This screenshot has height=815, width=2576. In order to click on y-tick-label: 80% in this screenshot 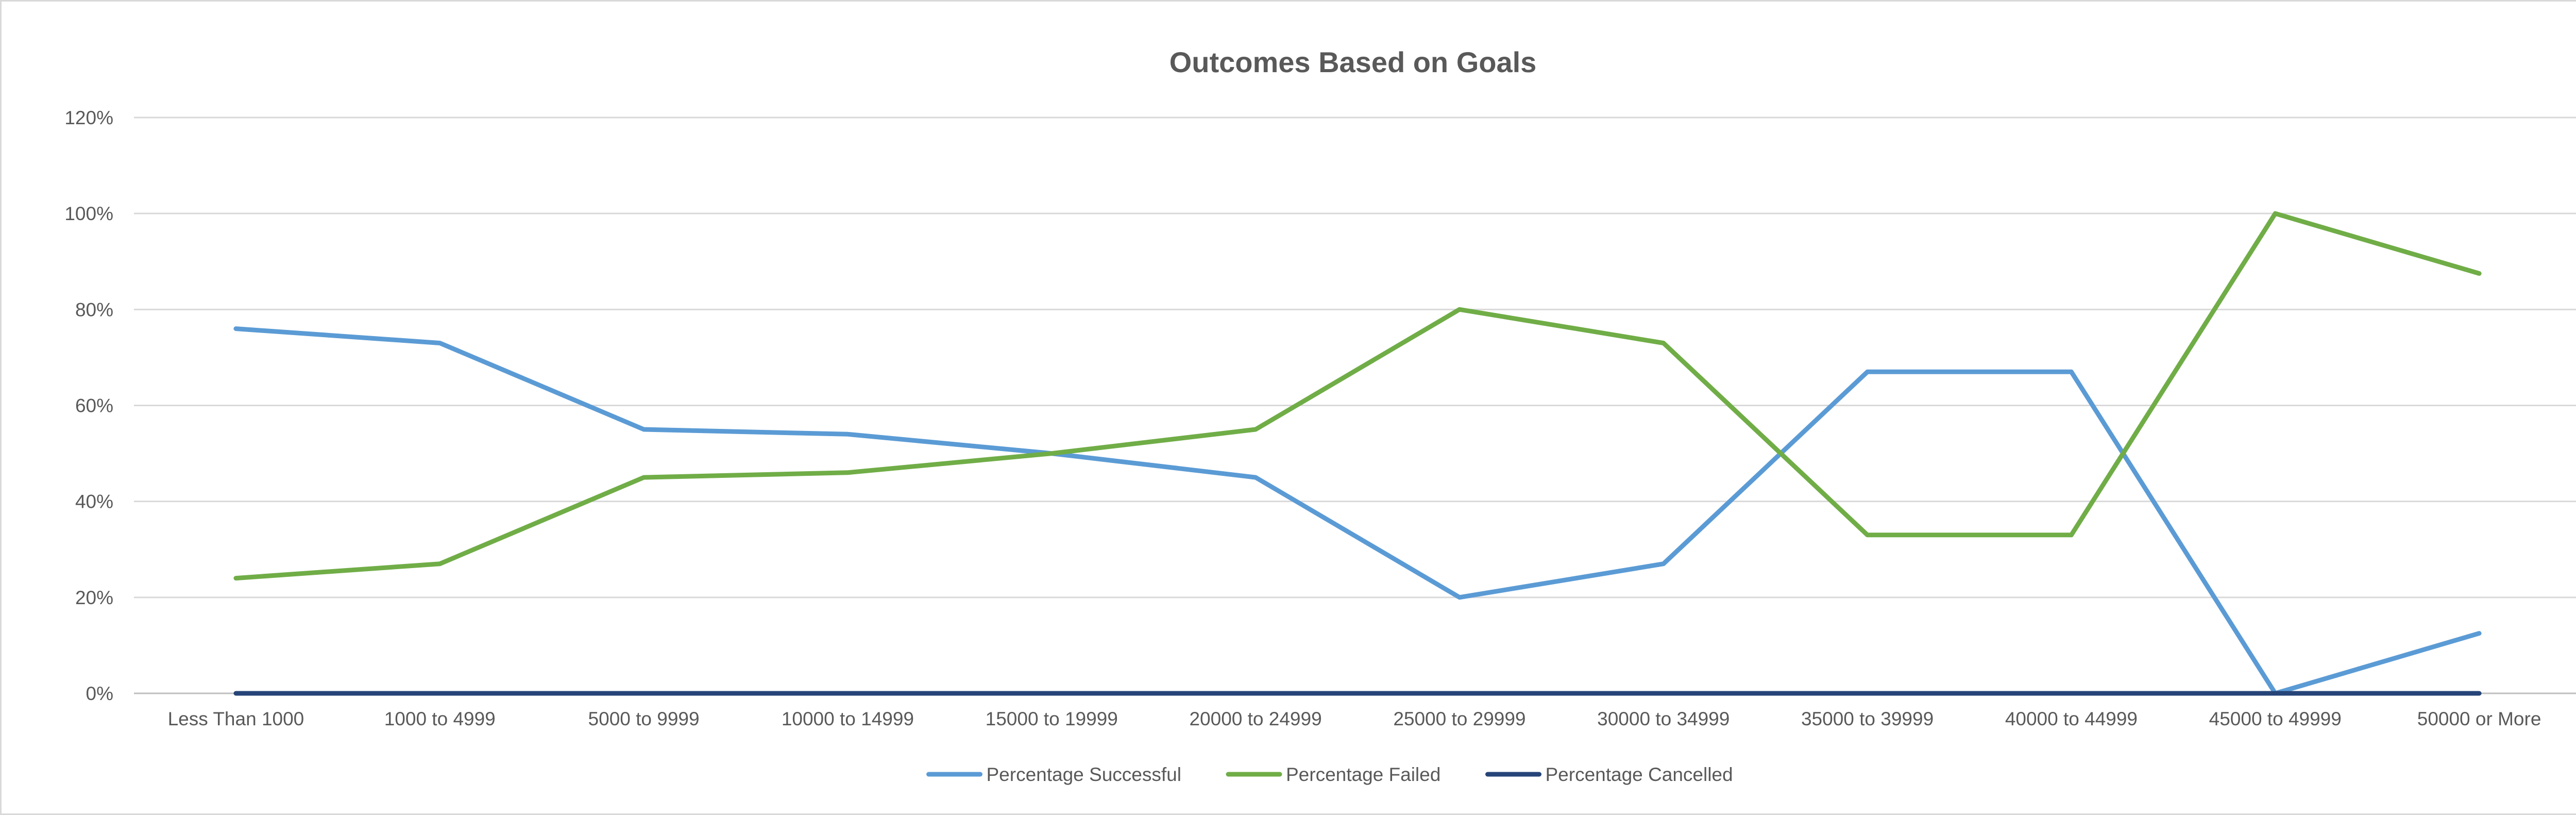, I will do `click(94, 309)`.